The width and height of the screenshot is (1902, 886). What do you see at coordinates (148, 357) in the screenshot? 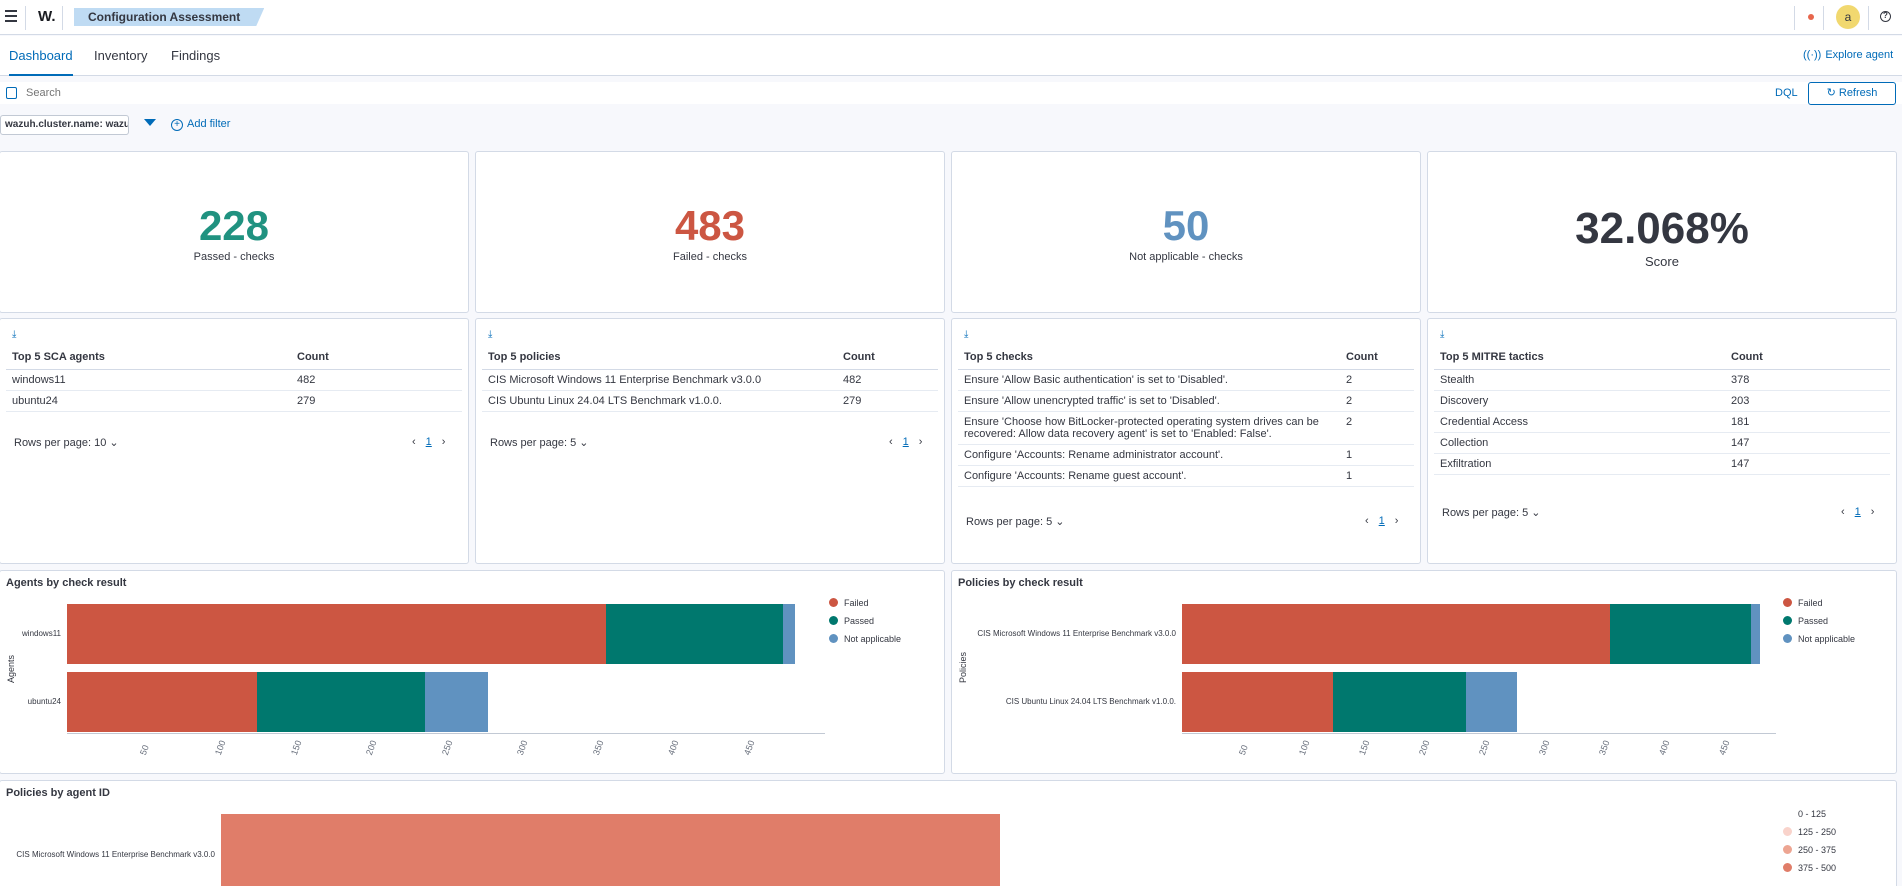
I see `column-header: Top 5 SCA agents` at bounding box center [148, 357].